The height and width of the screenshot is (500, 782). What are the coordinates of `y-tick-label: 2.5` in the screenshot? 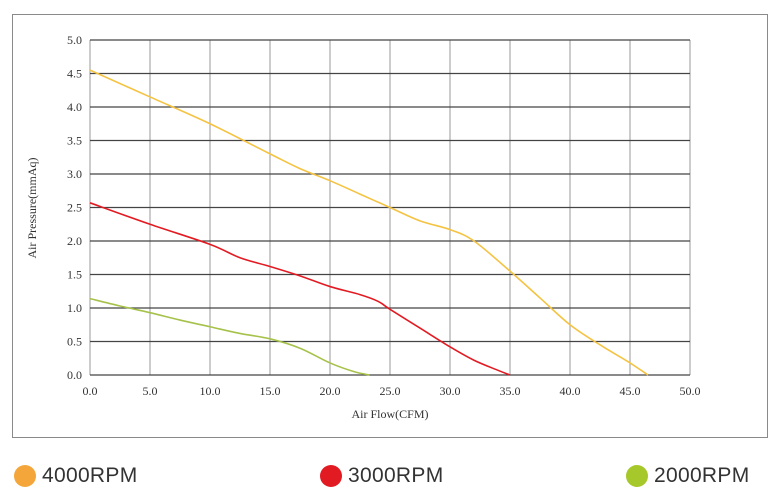 It's located at (74, 208).